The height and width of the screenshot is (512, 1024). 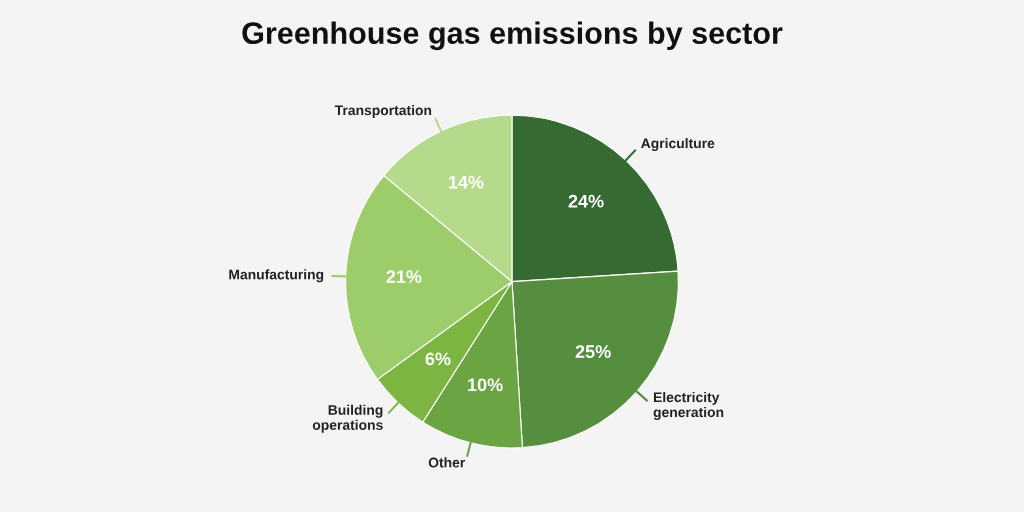 What do you see at coordinates (438, 359) in the screenshot?
I see `data-label: 6%` at bounding box center [438, 359].